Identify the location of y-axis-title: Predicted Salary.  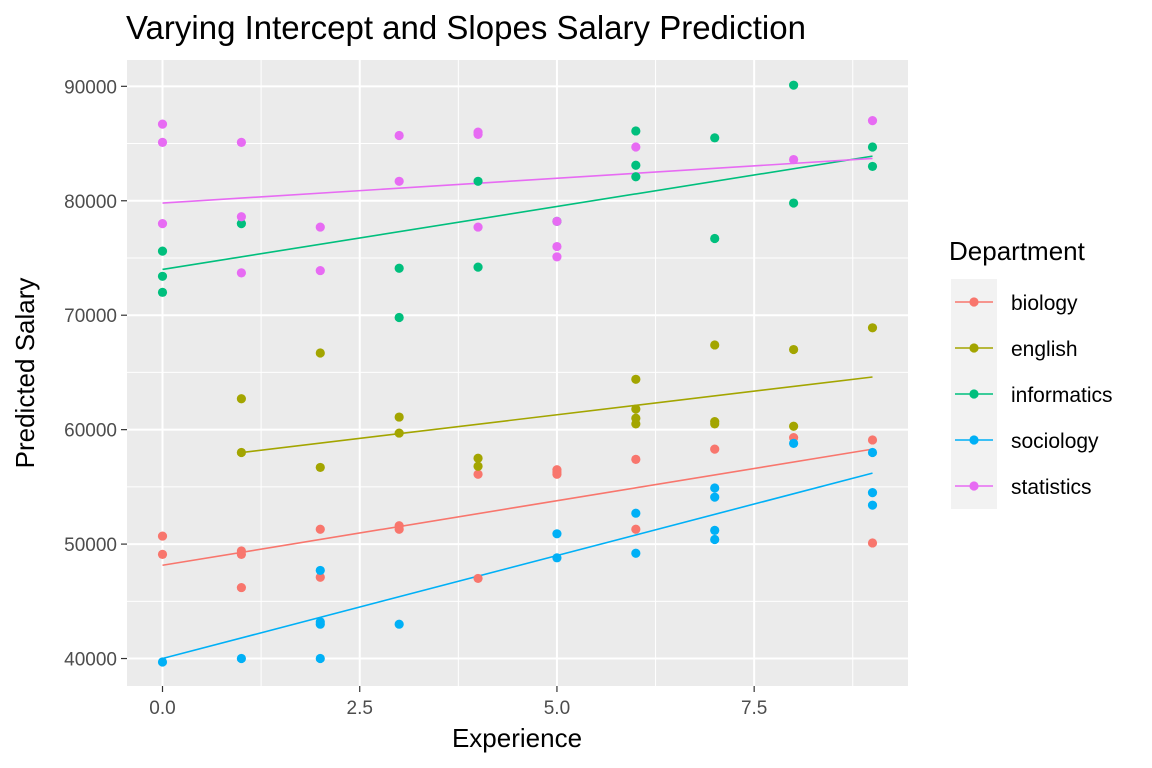
(25, 373).